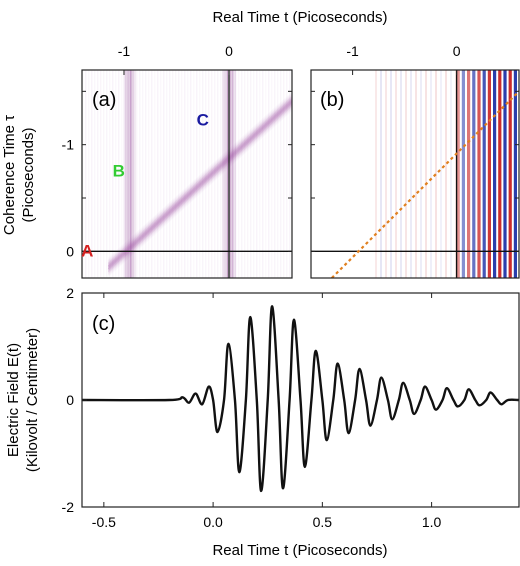 Image resolution: width=520 pixels, height=566 pixels. Describe the element at coordinates (203, 119) in the screenshot. I see `annotation-c: C` at that location.